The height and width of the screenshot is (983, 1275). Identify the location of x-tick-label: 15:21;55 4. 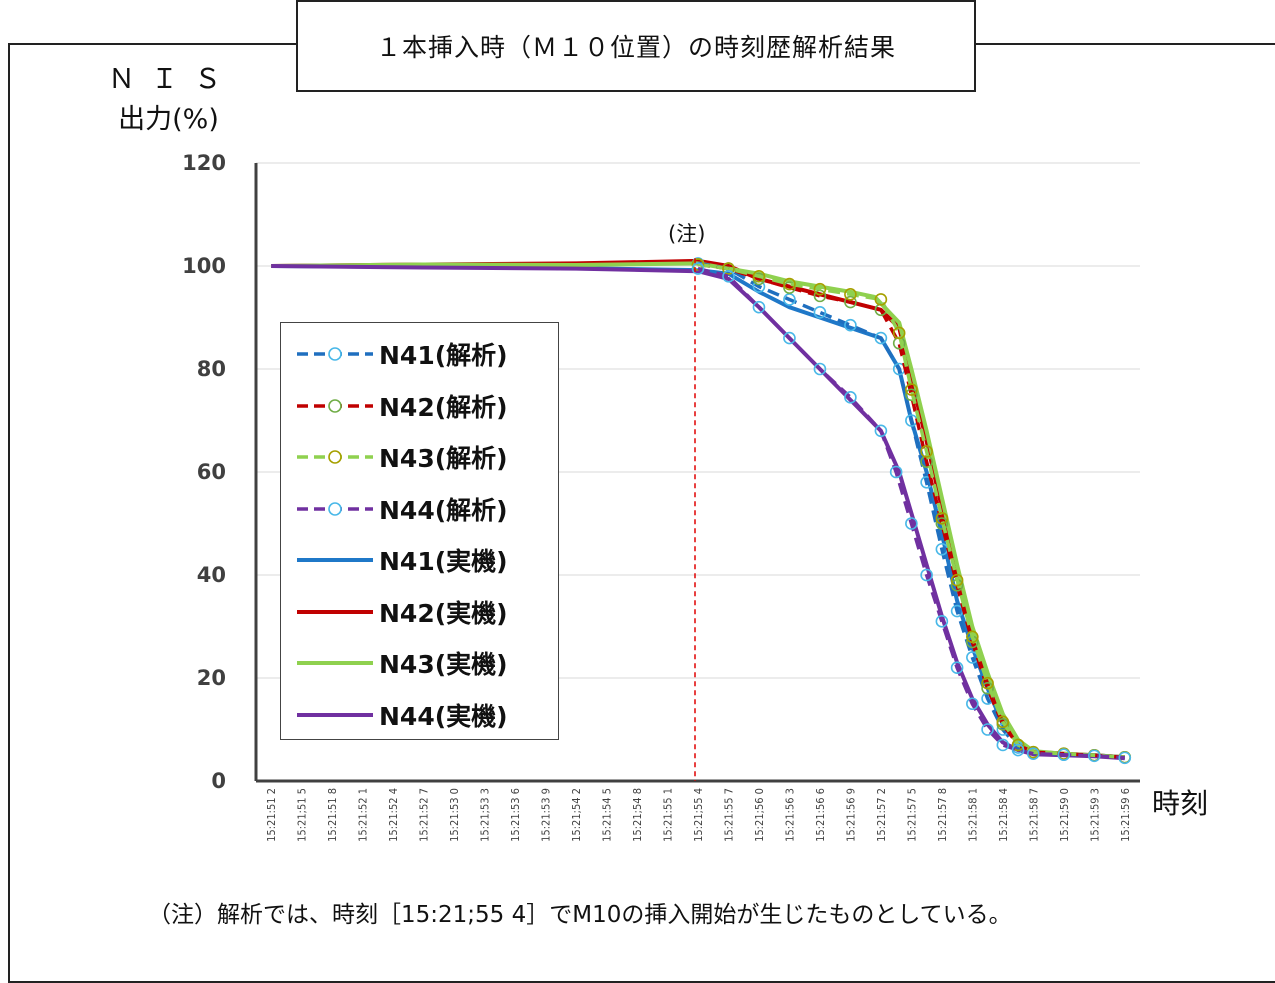
(698, 815).